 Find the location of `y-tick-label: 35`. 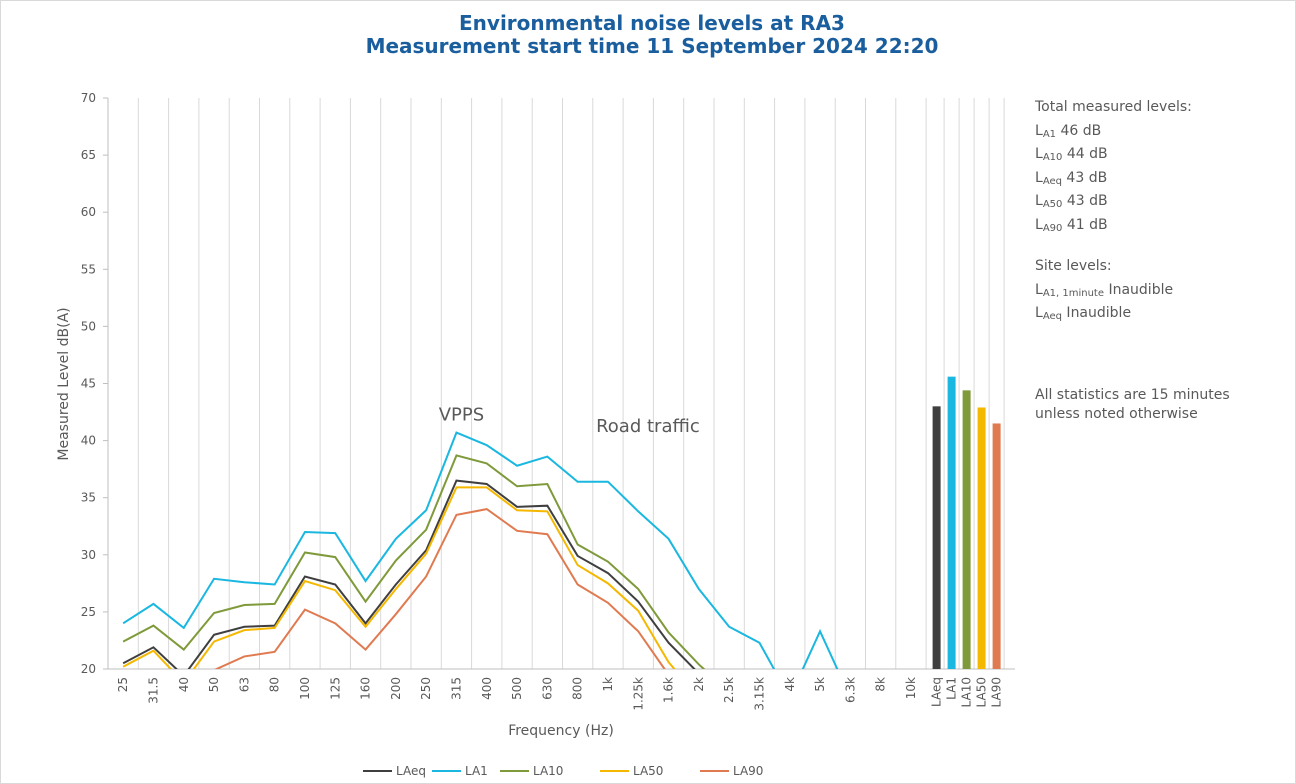

y-tick-label: 35 is located at coordinates (88, 498).